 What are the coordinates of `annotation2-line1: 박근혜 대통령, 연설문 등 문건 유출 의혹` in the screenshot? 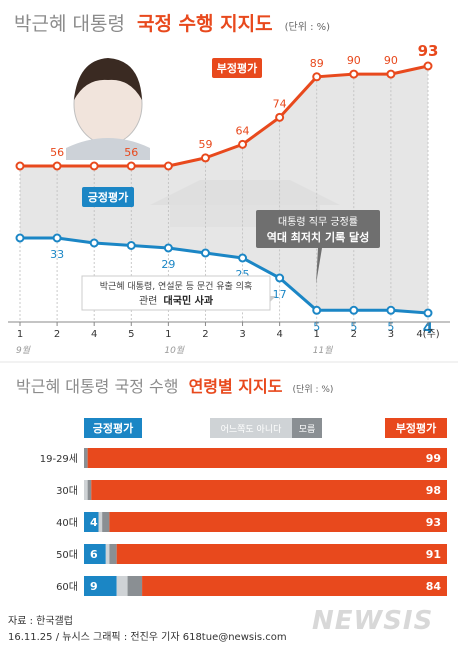 It's located at (176, 286).